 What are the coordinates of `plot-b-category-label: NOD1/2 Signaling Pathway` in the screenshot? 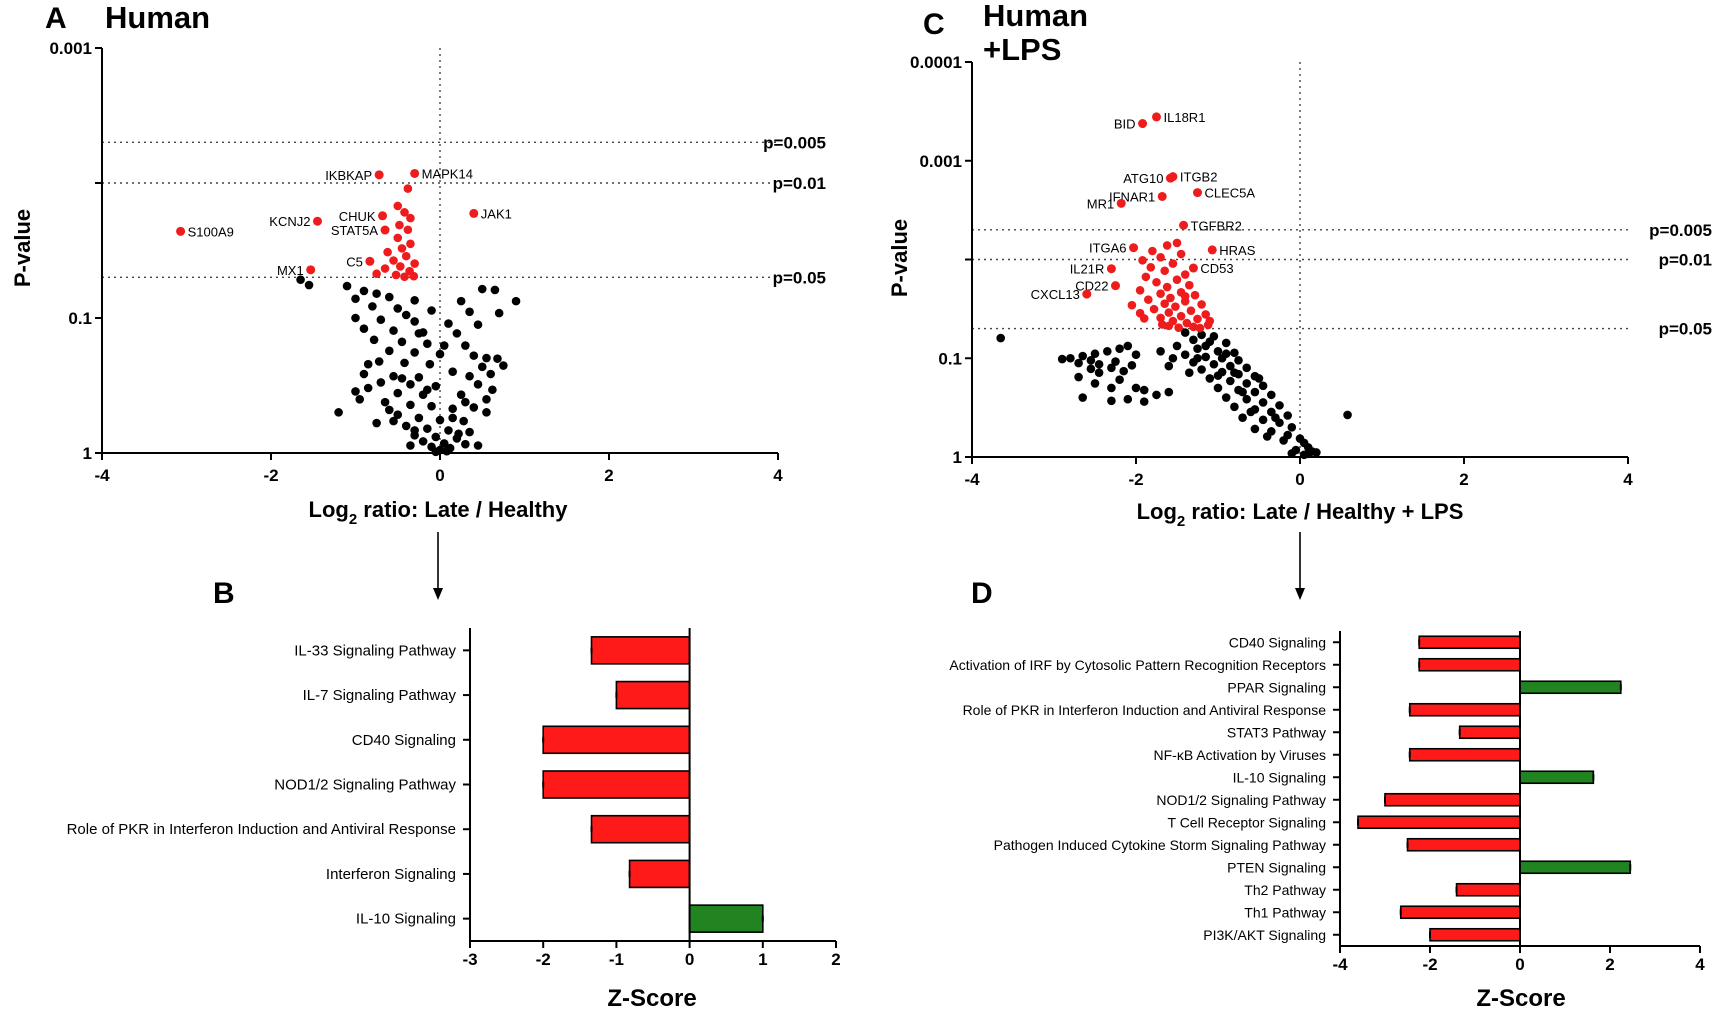 It's located at (365, 785).